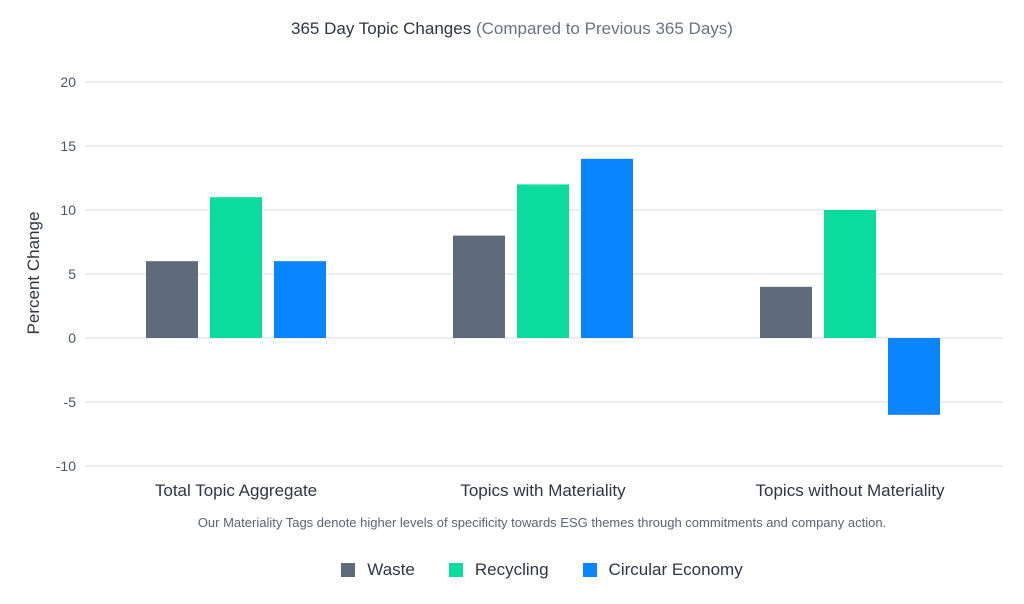 The image size is (1024, 604). What do you see at coordinates (72, 274) in the screenshot?
I see `y-tick-label: 5` at bounding box center [72, 274].